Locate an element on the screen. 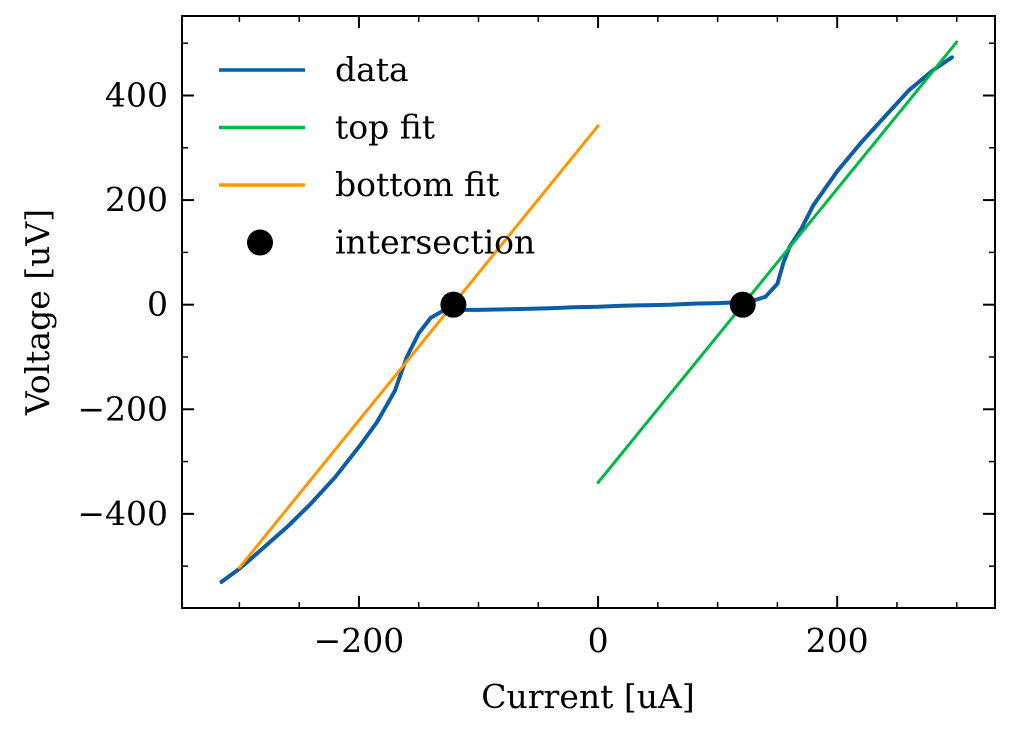 The height and width of the screenshot is (734, 1011). y-axis-label: Voltage [uV] is located at coordinates (37, 312).